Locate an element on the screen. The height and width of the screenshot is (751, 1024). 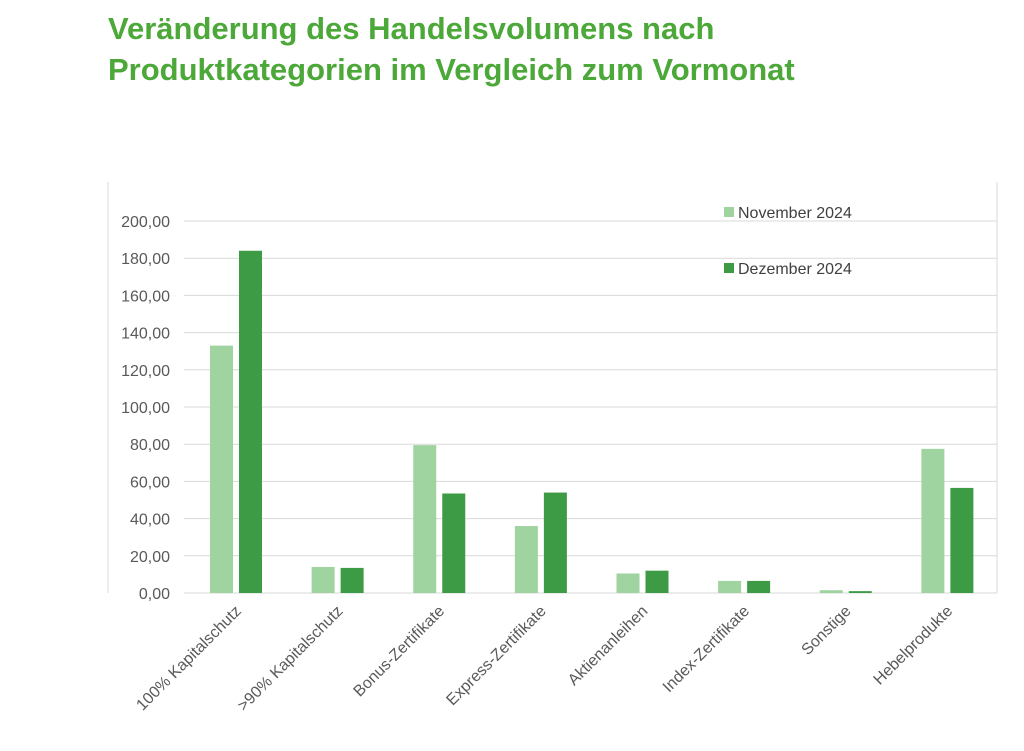
y-tick-label: 80,00 is located at coordinates (150, 445).